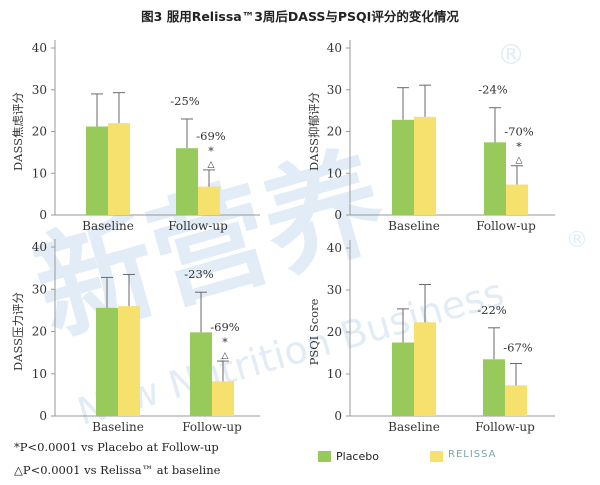 The height and width of the screenshot is (485, 600). What do you see at coordinates (39, 374) in the screenshot?
I see `chart3-ytick-label: 10` at bounding box center [39, 374].